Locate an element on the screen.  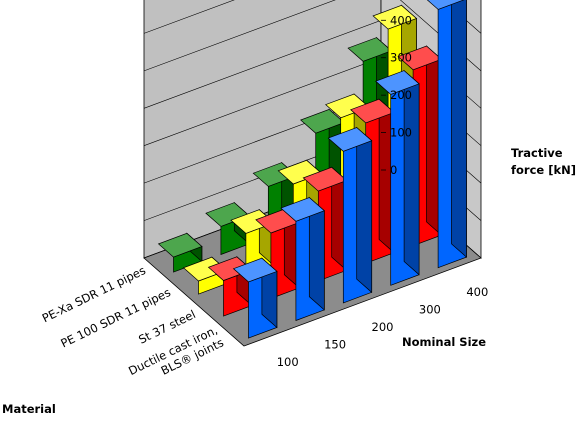
z-tick-label: 100 is located at coordinates (401, 133).